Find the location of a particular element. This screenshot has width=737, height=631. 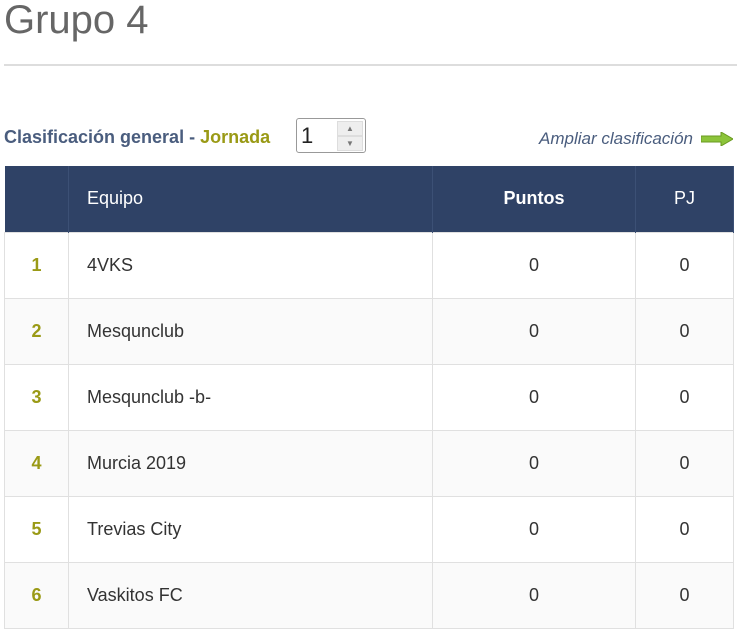

header-pos is located at coordinates (36, 199).